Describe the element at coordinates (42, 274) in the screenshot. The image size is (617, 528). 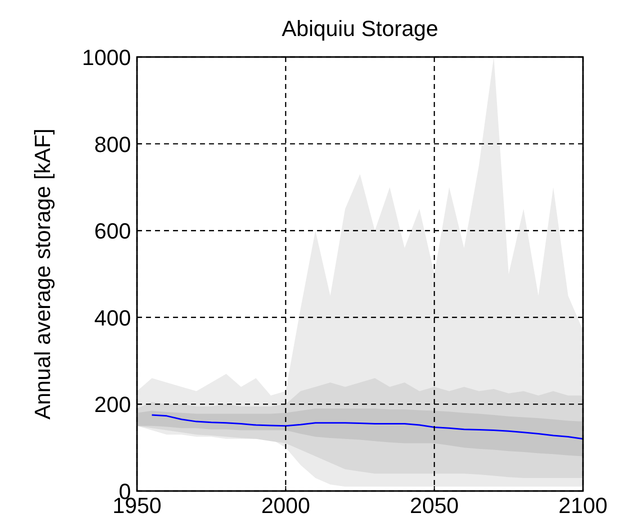
I see `y-axis-title: Annual average storage [kAF]` at that location.